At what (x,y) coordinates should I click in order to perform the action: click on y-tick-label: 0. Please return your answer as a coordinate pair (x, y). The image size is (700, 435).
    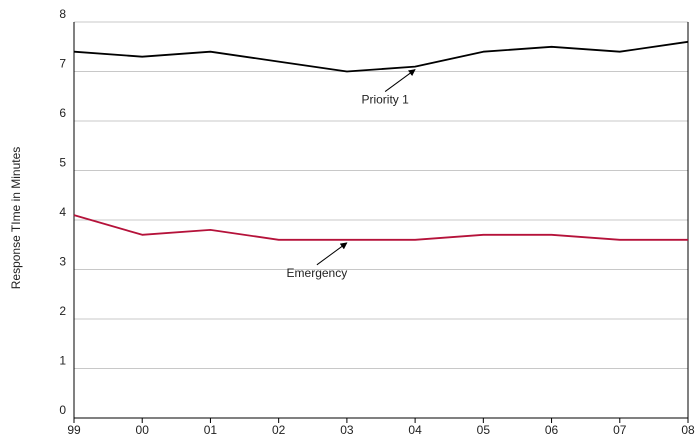
    Looking at the image, I should click on (62, 410).